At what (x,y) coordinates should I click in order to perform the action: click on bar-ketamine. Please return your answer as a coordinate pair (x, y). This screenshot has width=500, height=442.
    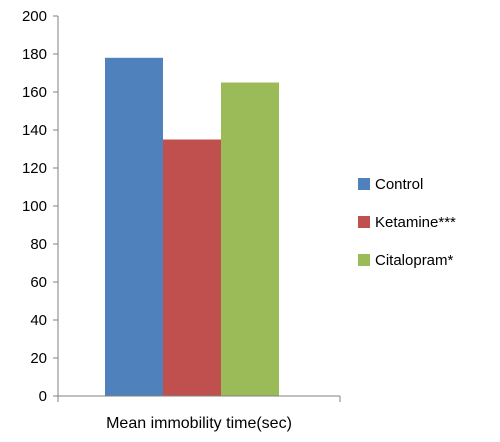
    Looking at the image, I should click on (192, 267).